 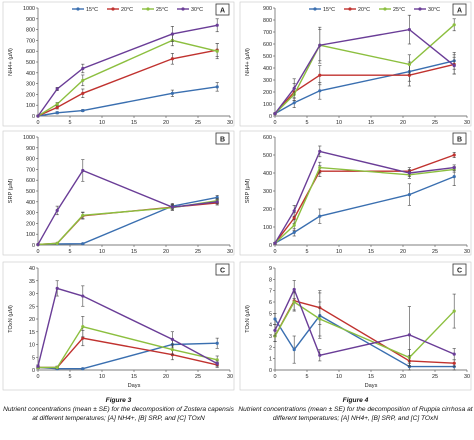 I want to click on y-axis-label: TOxN (µM), so click(x=248, y=319).